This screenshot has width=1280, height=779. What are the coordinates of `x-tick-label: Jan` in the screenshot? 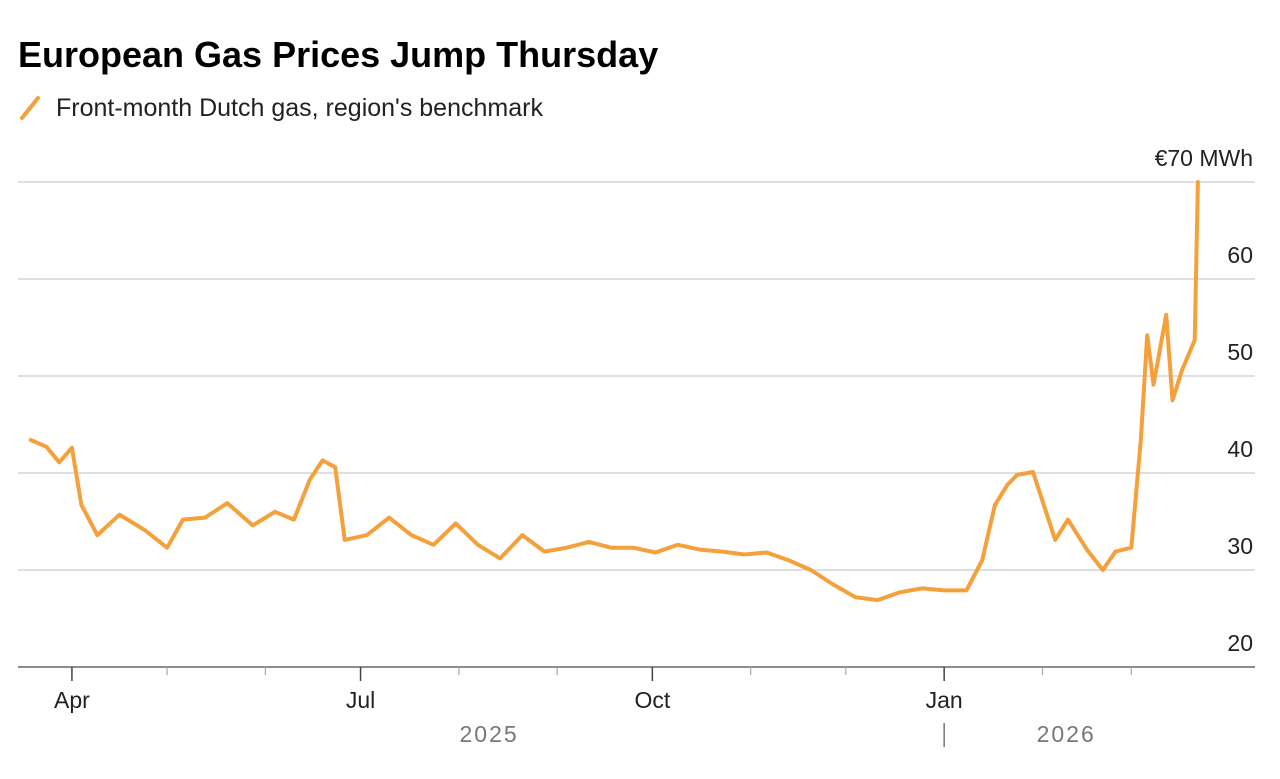 It's located at (944, 700).